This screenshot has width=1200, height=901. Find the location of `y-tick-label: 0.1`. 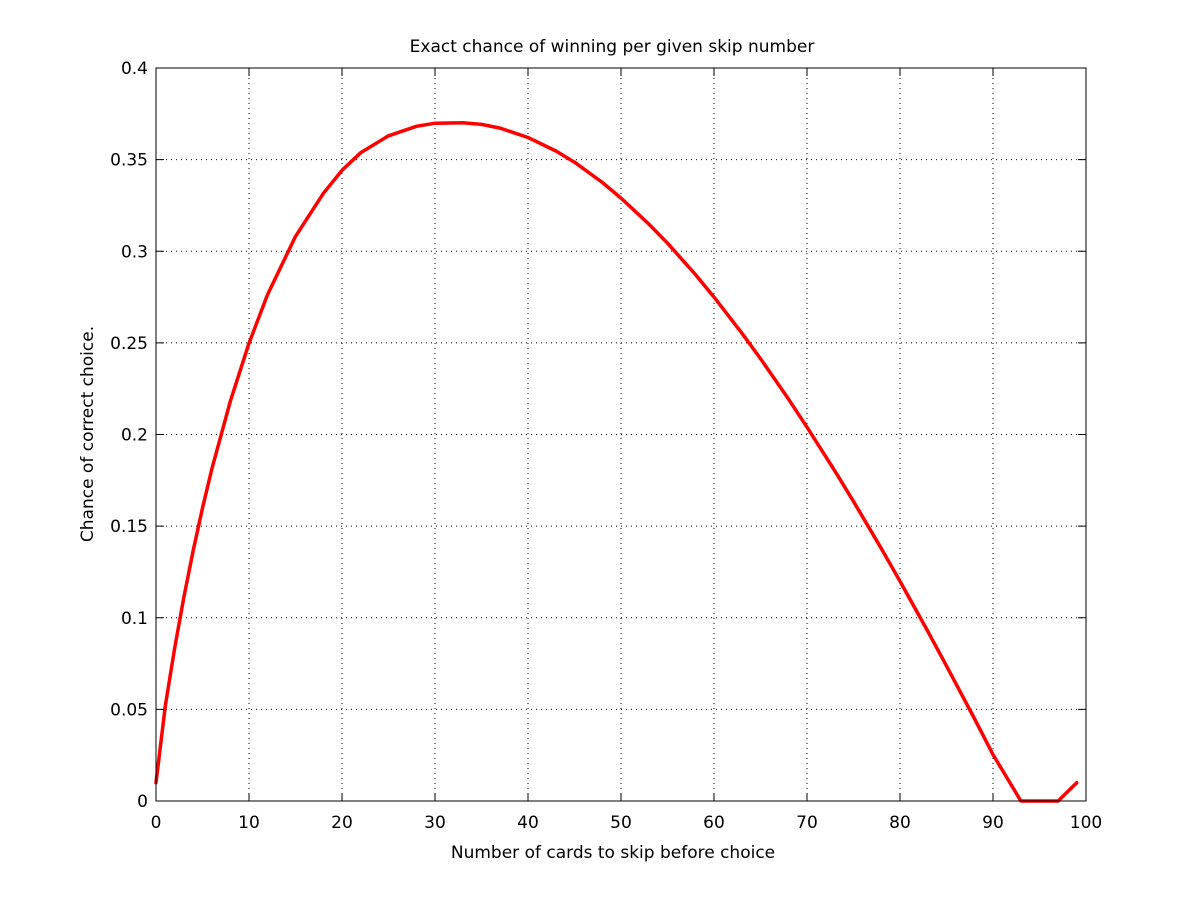

y-tick-label: 0.1 is located at coordinates (134, 619).